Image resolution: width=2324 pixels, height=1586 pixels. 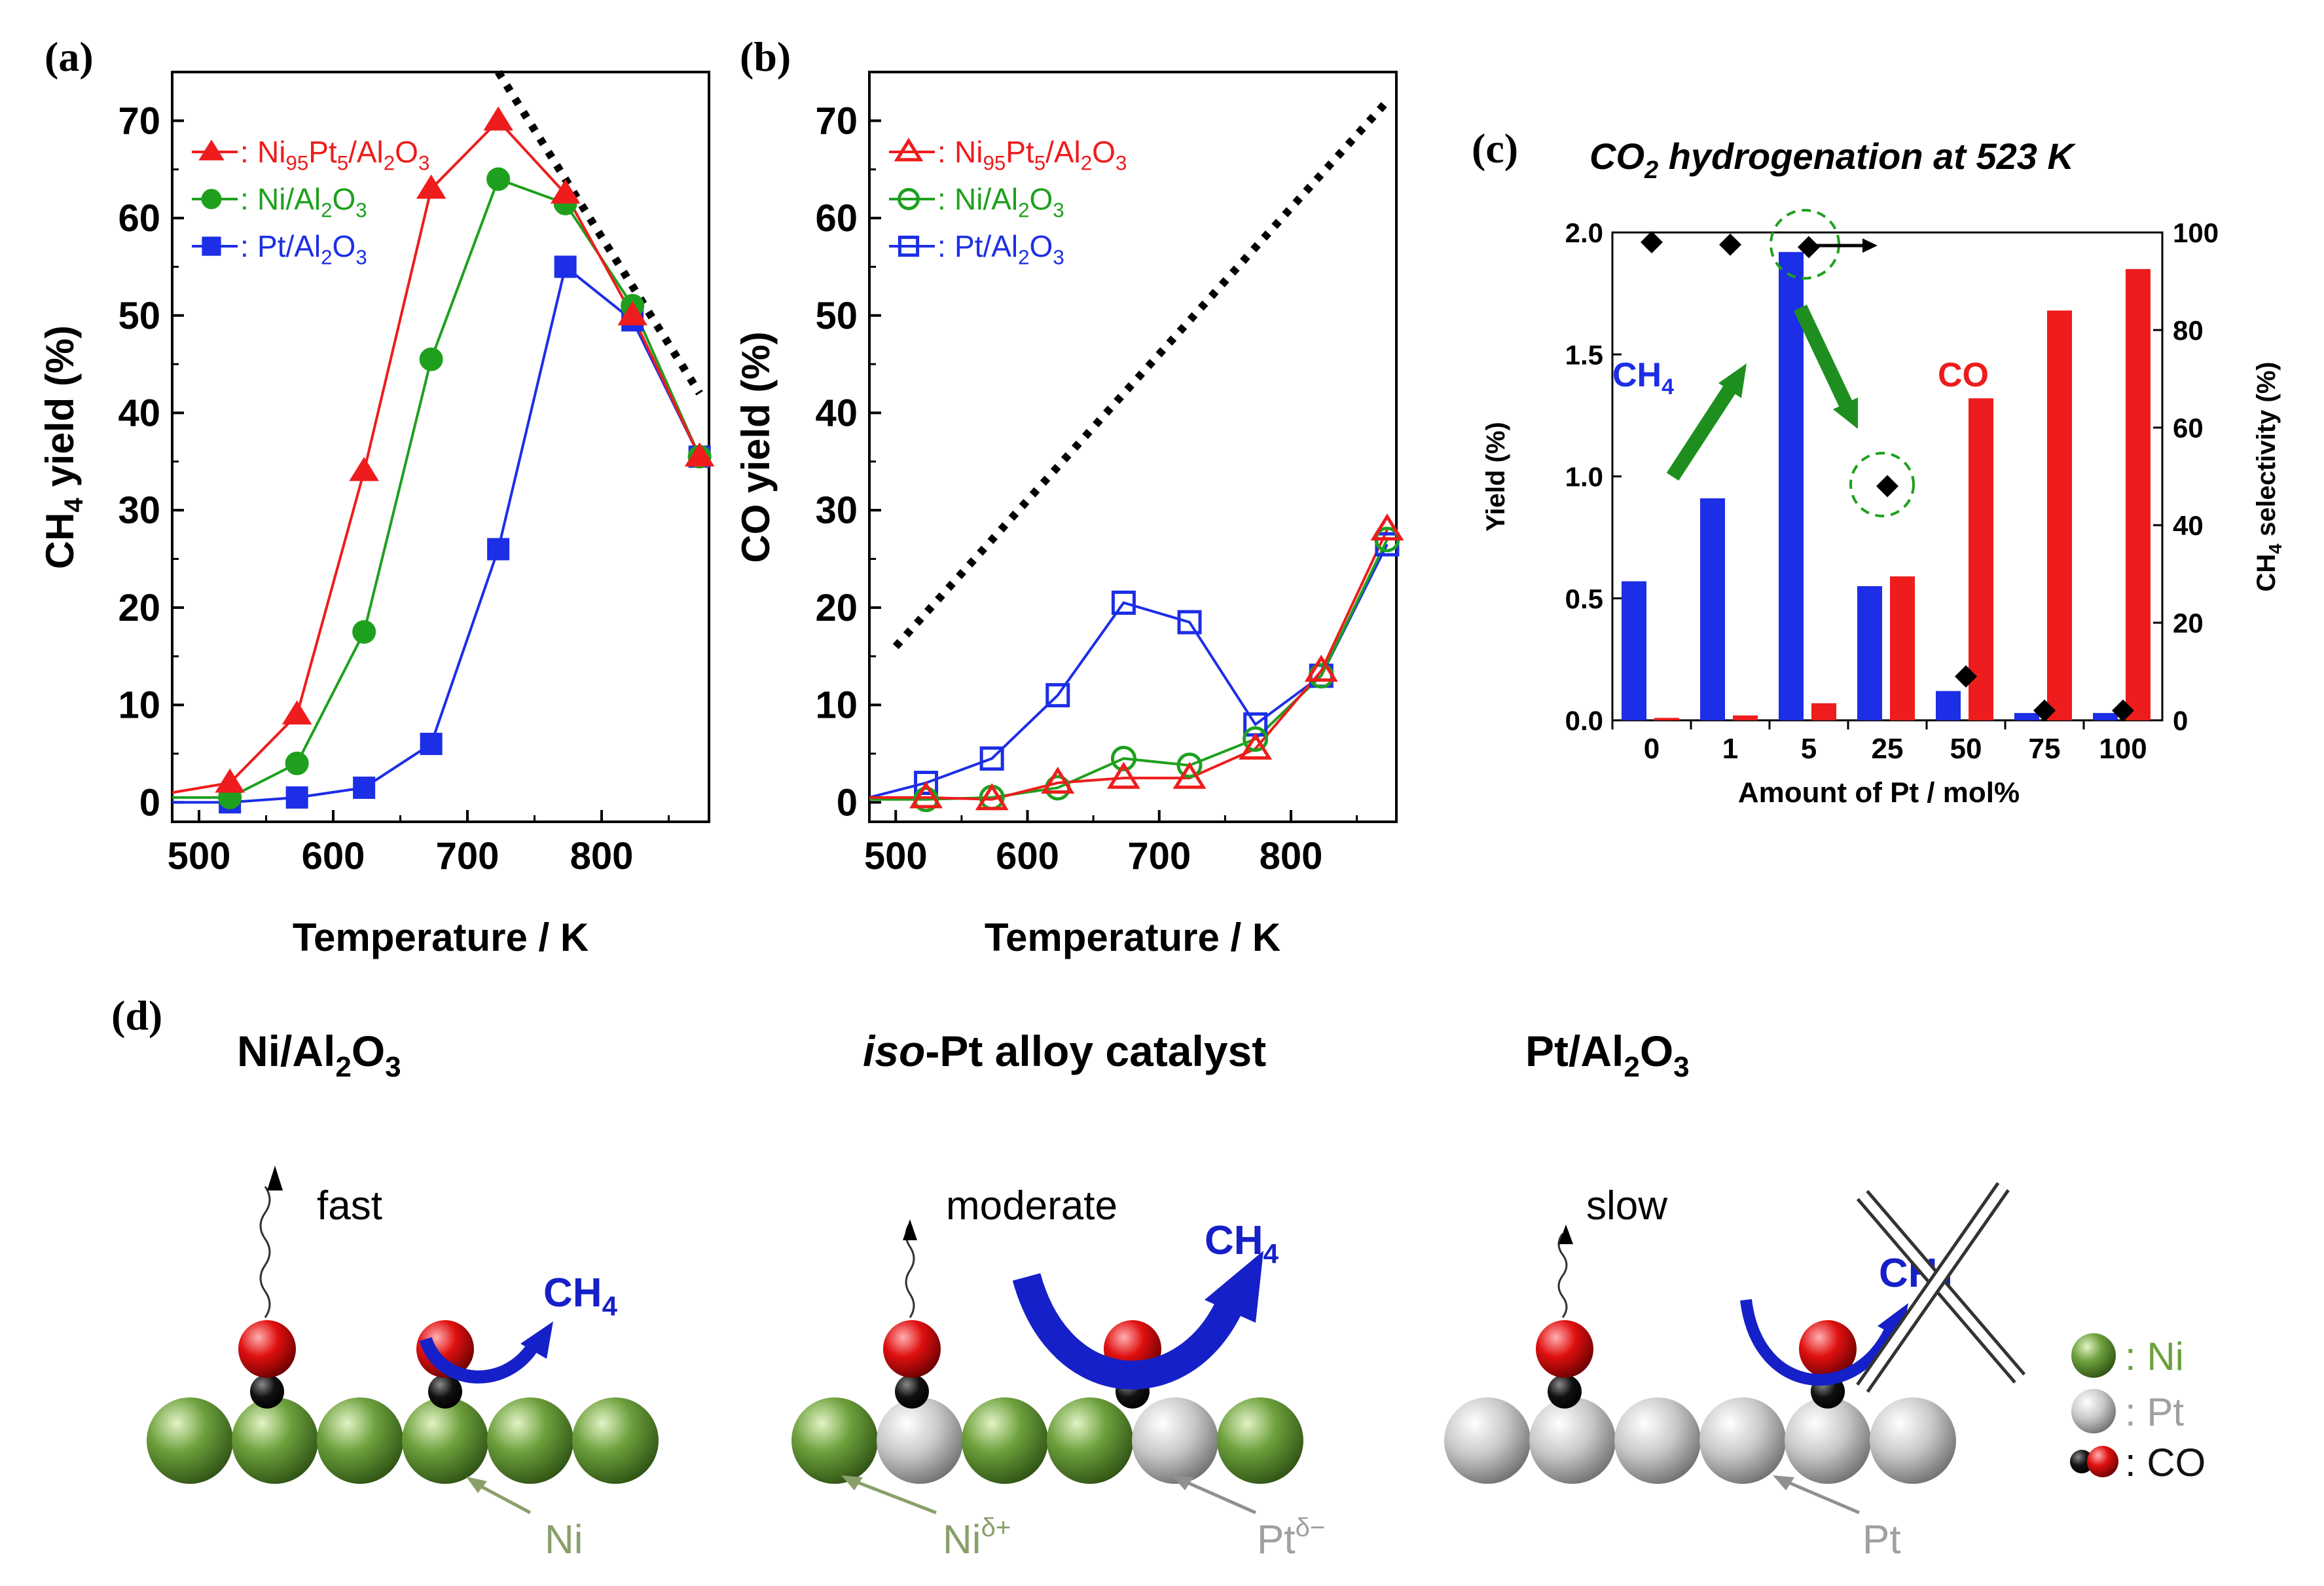 I want to click on legend-label: Ni95Pt5/Al2O3, so click(x=1040, y=155).